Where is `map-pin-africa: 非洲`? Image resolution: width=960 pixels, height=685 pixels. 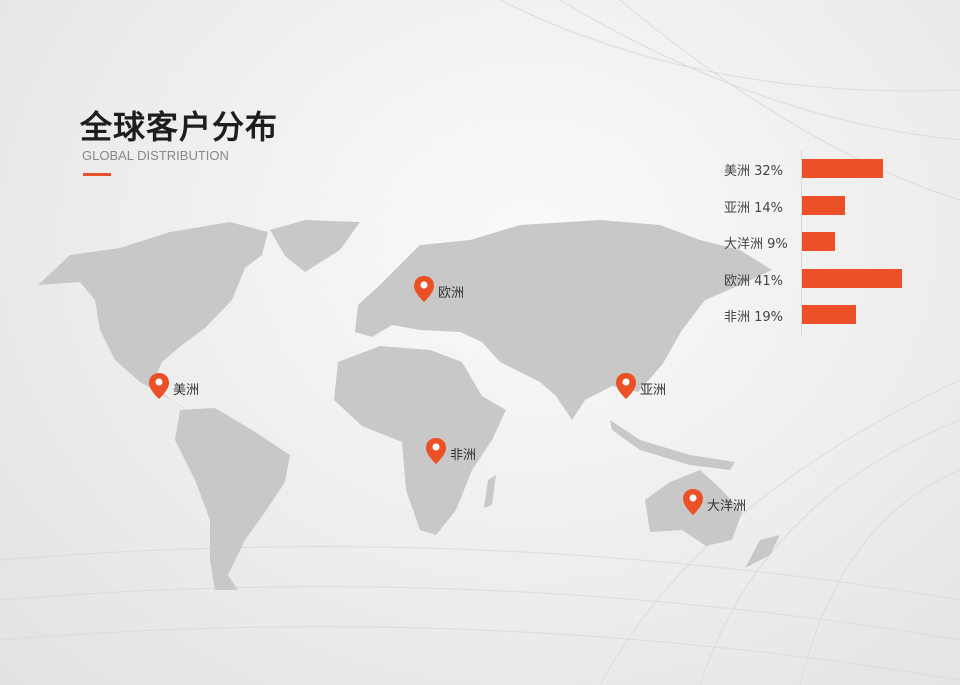 map-pin-africa: 非洲 is located at coordinates (450, 451).